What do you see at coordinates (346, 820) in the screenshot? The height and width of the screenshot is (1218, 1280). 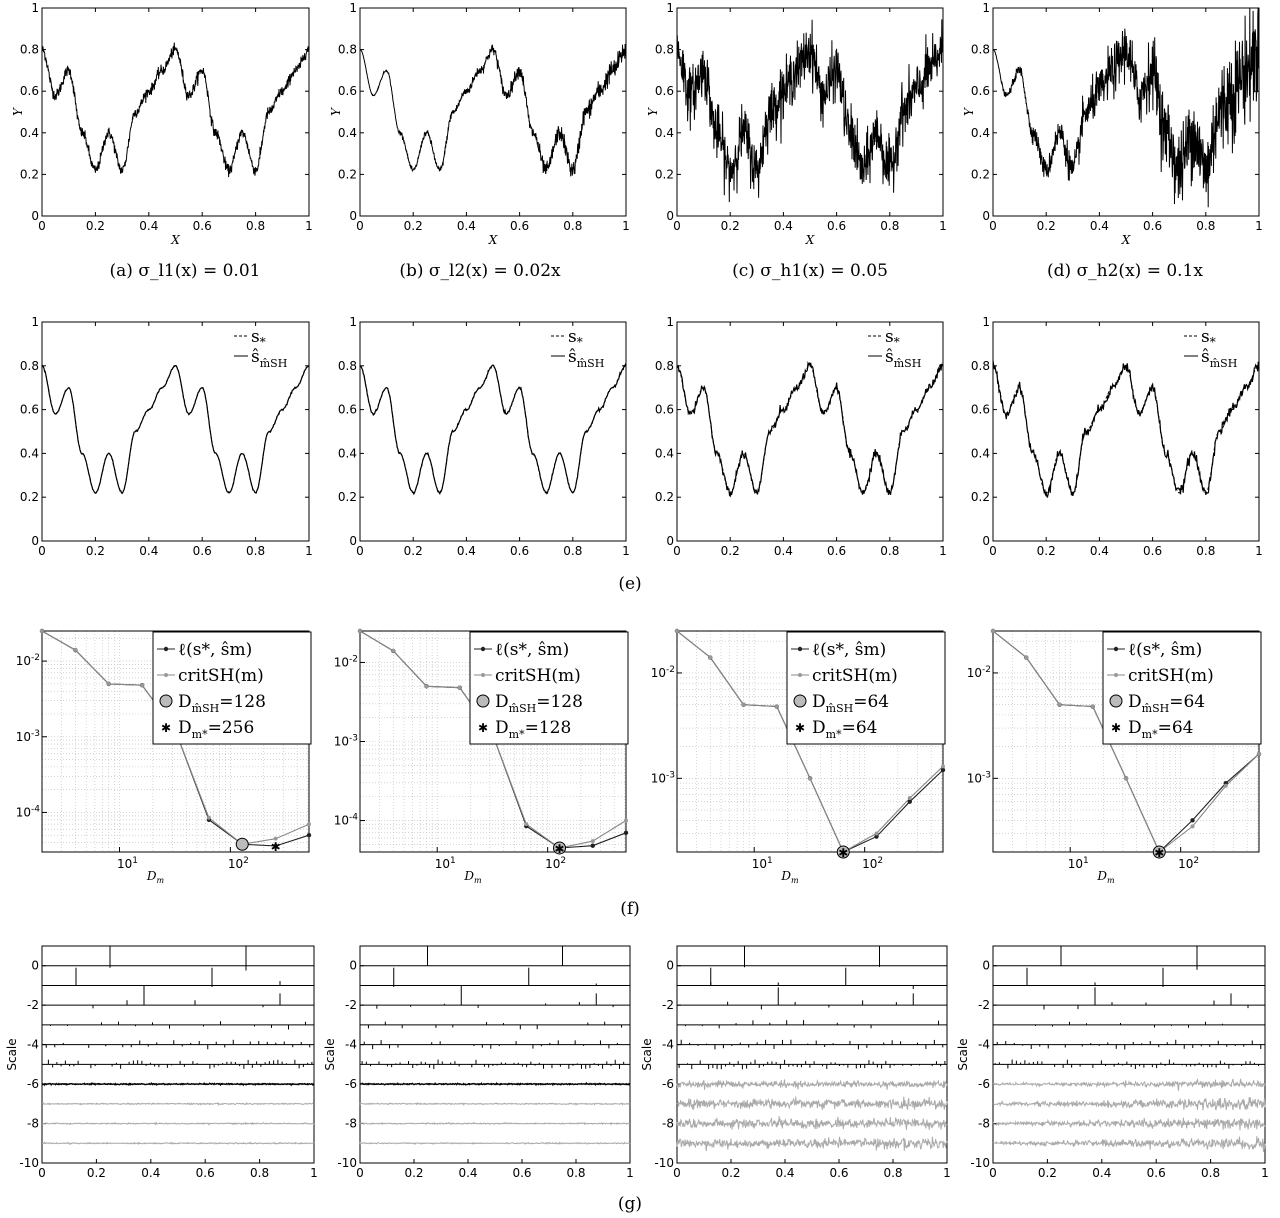 I see `y-tick-label: 10⁻⁴` at bounding box center [346, 820].